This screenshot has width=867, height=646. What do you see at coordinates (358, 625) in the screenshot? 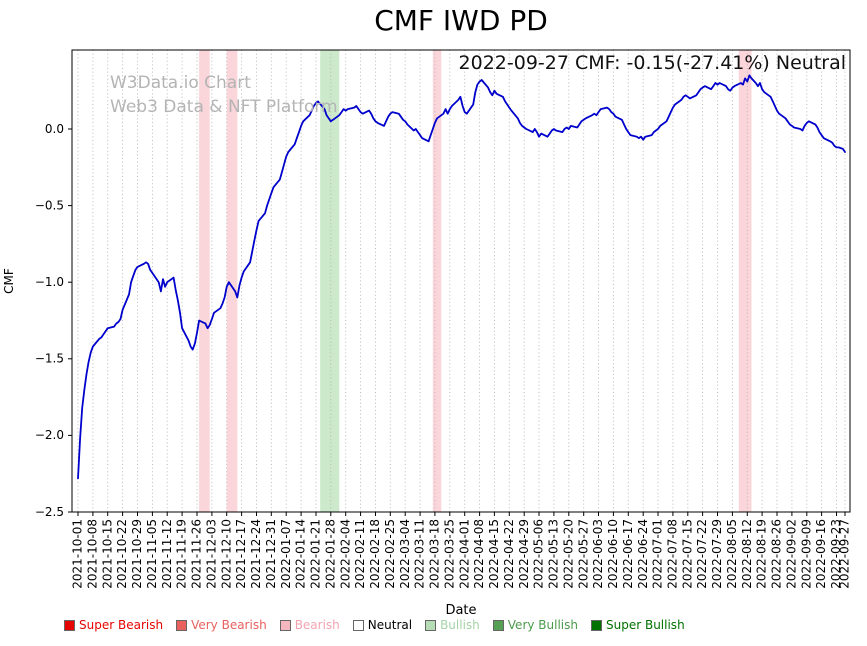
I see `legend-swatch-neutral` at bounding box center [358, 625].